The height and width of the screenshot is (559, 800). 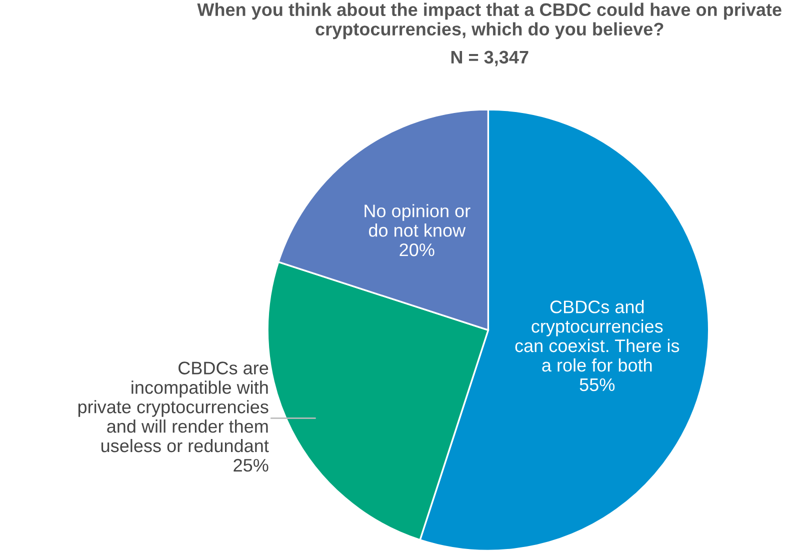 What do you see at coordinates (489, 21) in the screenshot?
I see `chart-title: When you think about the impact that a CBDC could have on private cryptocurrencies, which do you believe?` at bounding box center [489, 21].